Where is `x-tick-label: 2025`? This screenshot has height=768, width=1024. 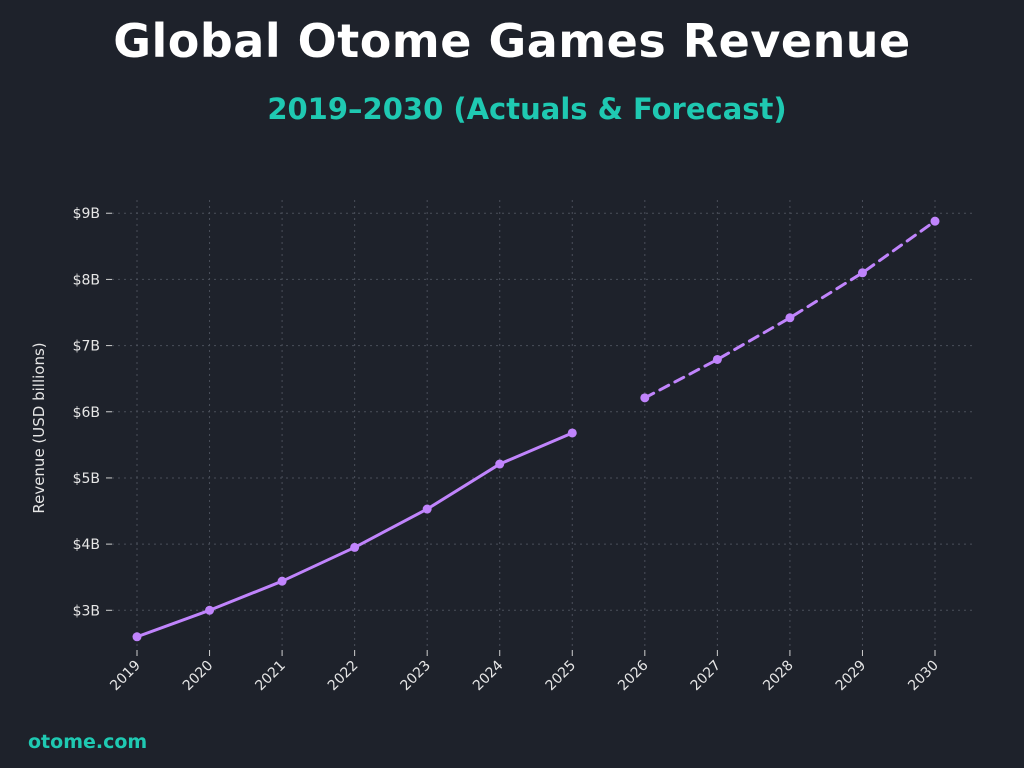
x-tick-label: 2025 is located at coordinates (561, 676).